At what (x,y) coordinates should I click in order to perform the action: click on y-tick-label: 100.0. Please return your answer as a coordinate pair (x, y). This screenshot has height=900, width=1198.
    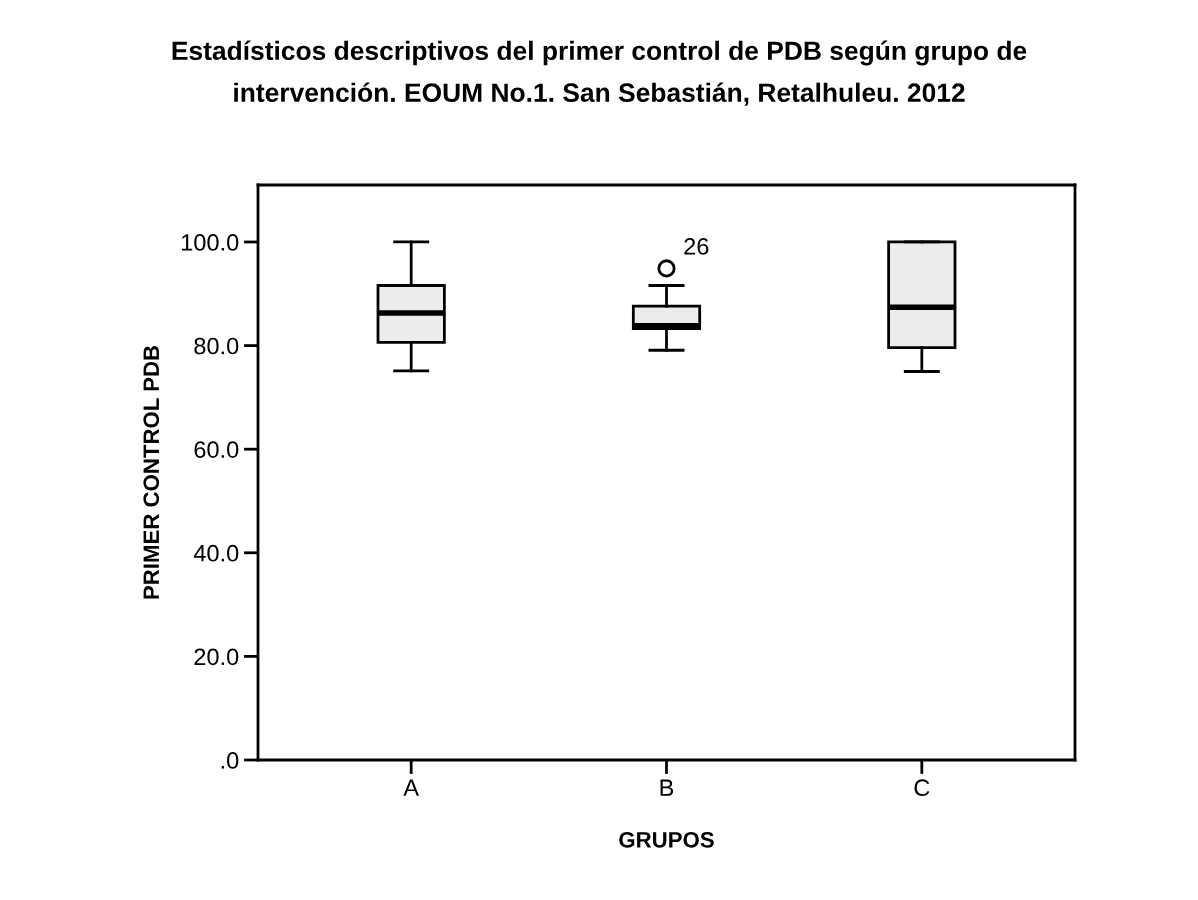
    Looking at the image, I should click on (210, 242).